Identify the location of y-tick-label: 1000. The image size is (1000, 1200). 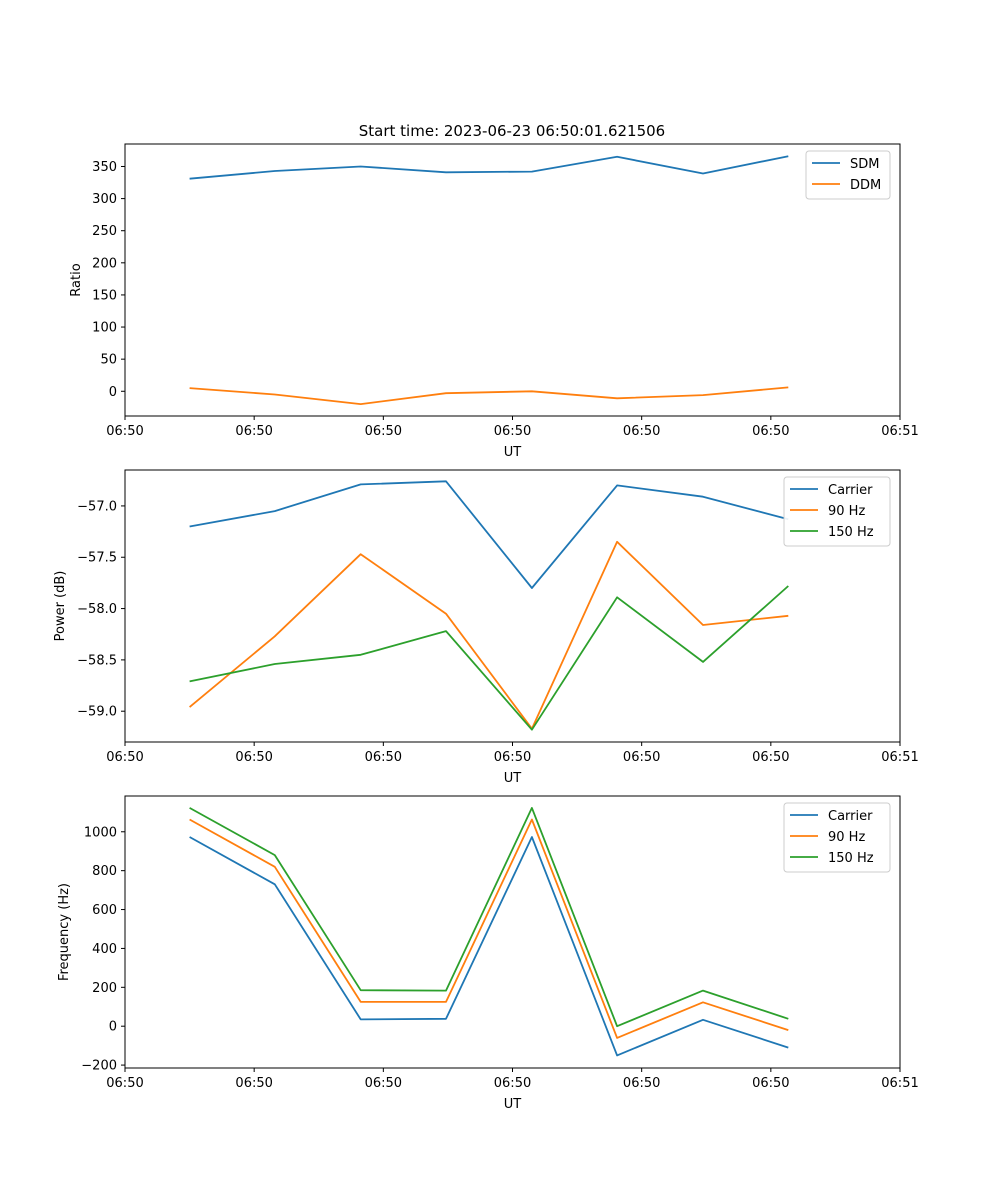
(100, 832).